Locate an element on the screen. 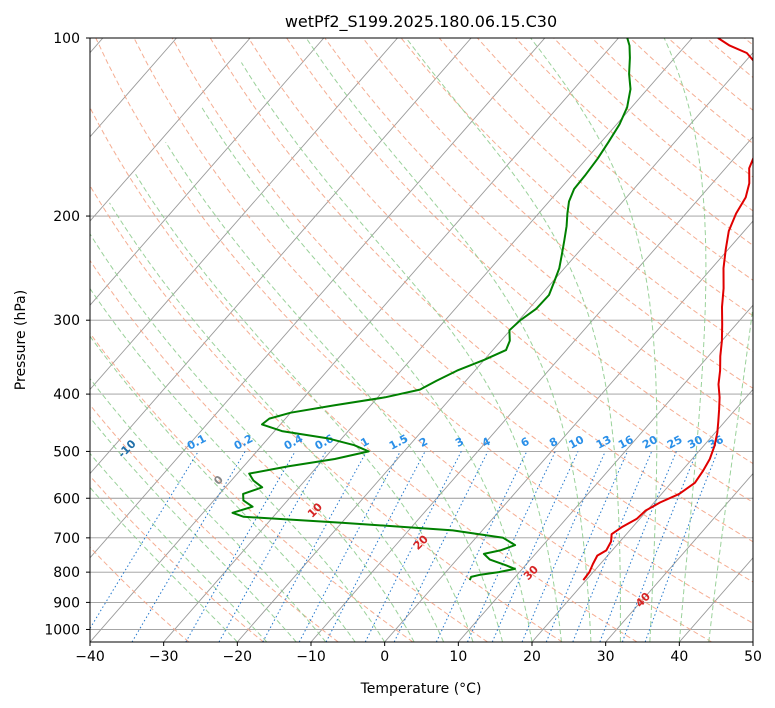 The image size is (775, 708). x-axis-ticks: −40 −30 −20 −10 0 10 20 30 40 50 is located at coordinates (418, 653).